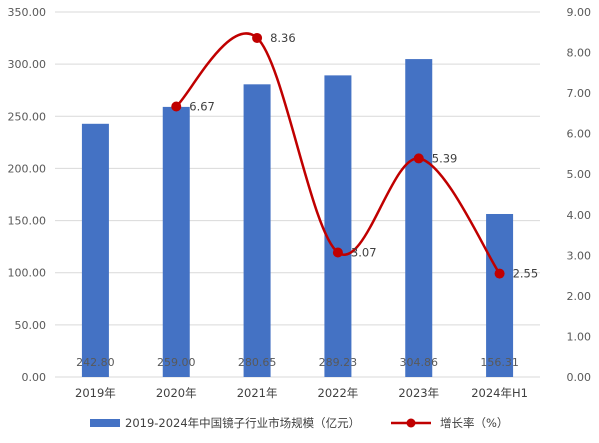 The image size is (599, 443). I want to click on x-tick-label: 2022年, so click(338, 393).